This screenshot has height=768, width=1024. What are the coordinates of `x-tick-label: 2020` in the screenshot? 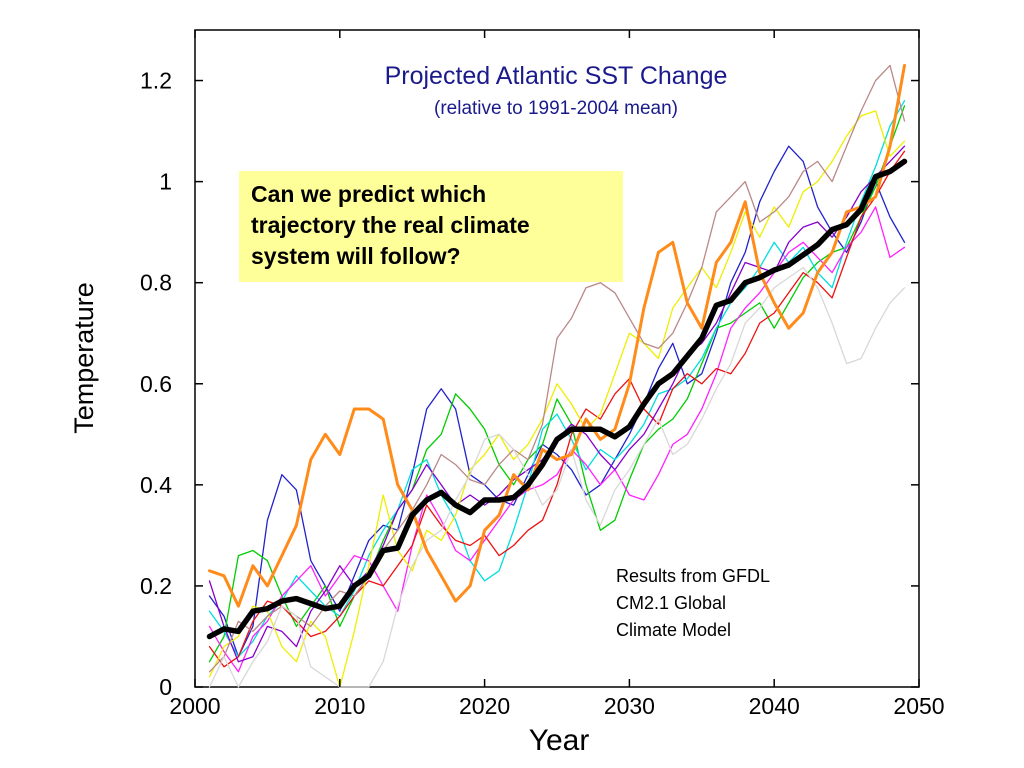 It's located at (484, 706).